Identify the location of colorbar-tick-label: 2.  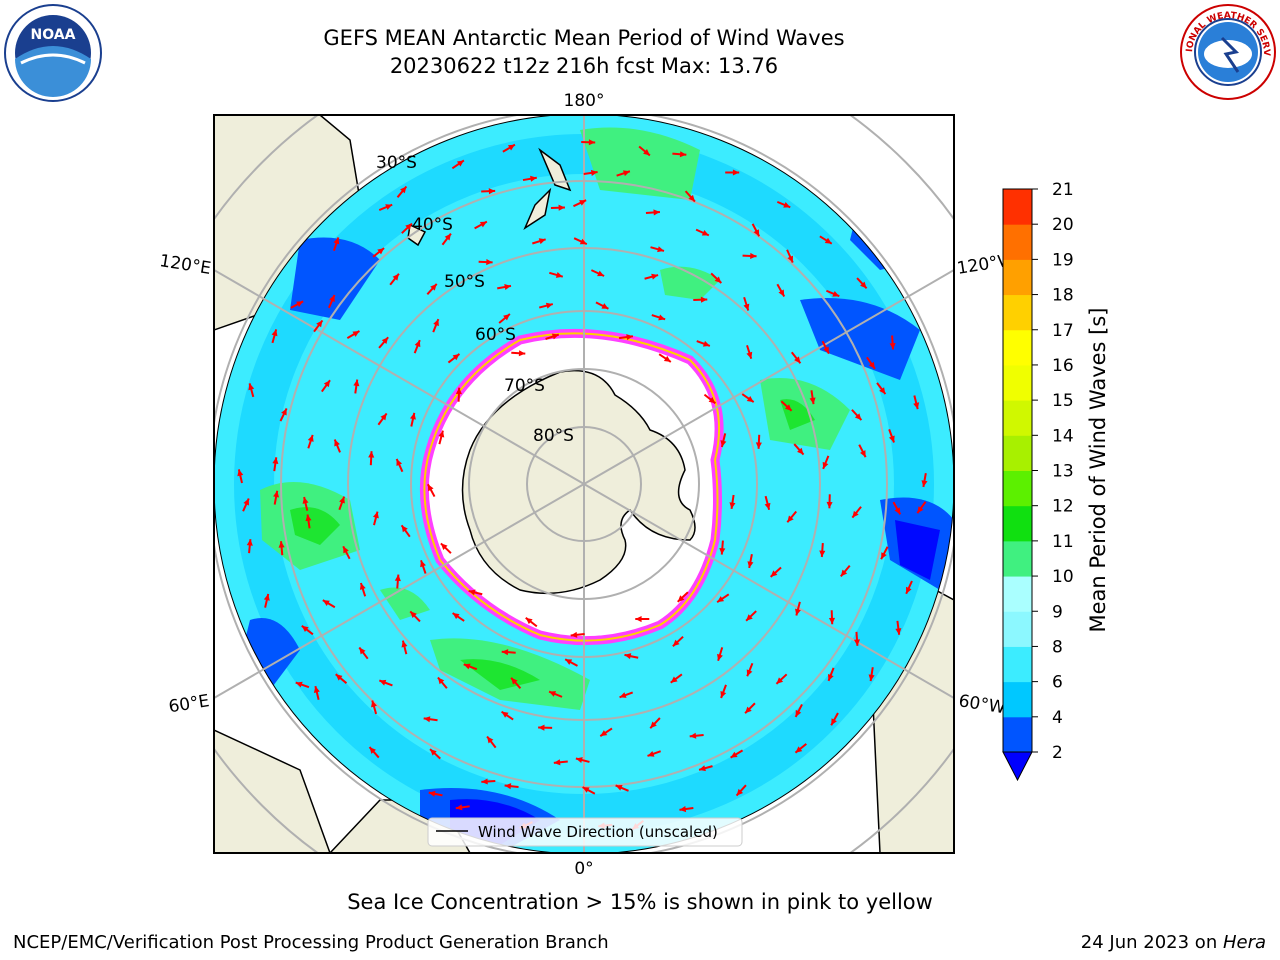
(1057, 753).